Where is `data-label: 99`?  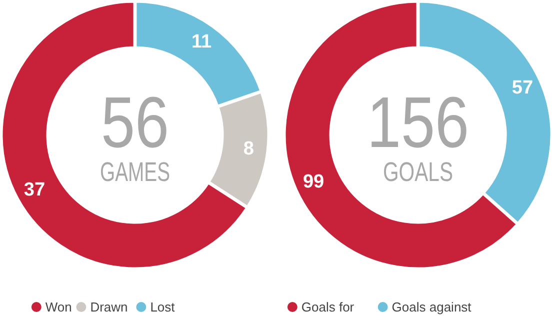
data-label: 99 is located at coordinates (313, 181).